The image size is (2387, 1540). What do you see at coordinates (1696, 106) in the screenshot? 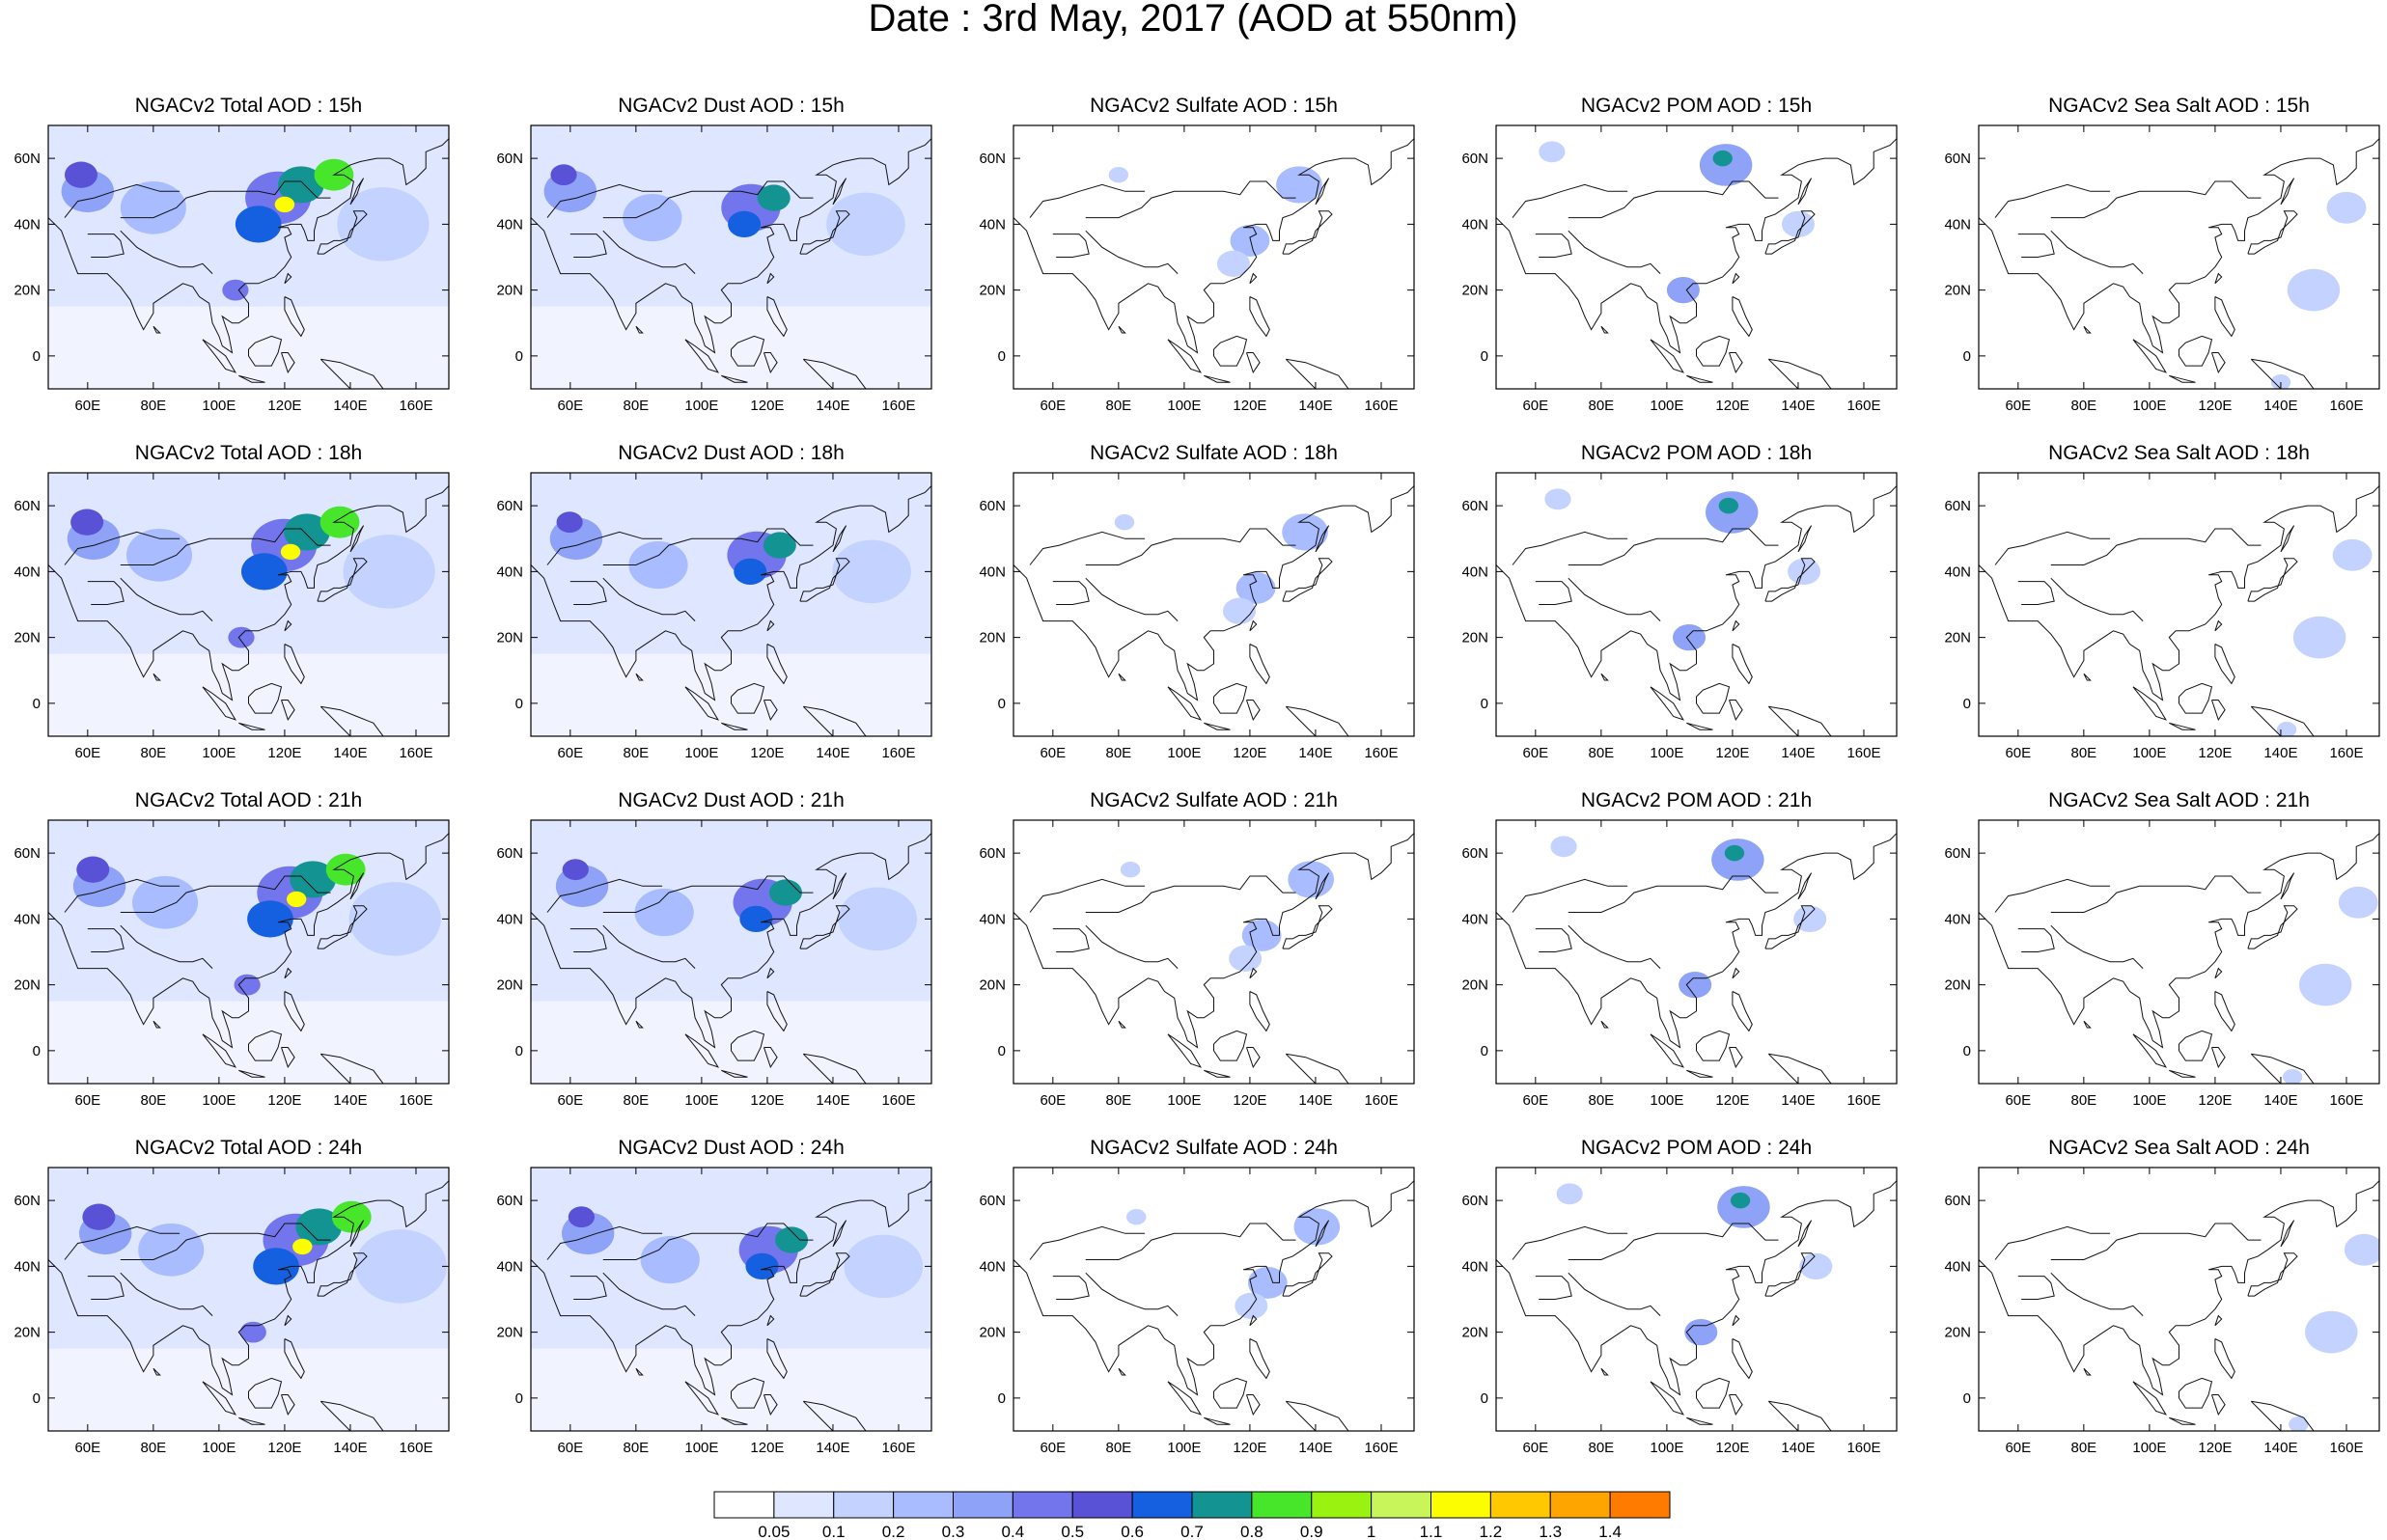
I see `panel-title: NGACv2 POM AOD : 15h` at bounding box center [1696, 106].